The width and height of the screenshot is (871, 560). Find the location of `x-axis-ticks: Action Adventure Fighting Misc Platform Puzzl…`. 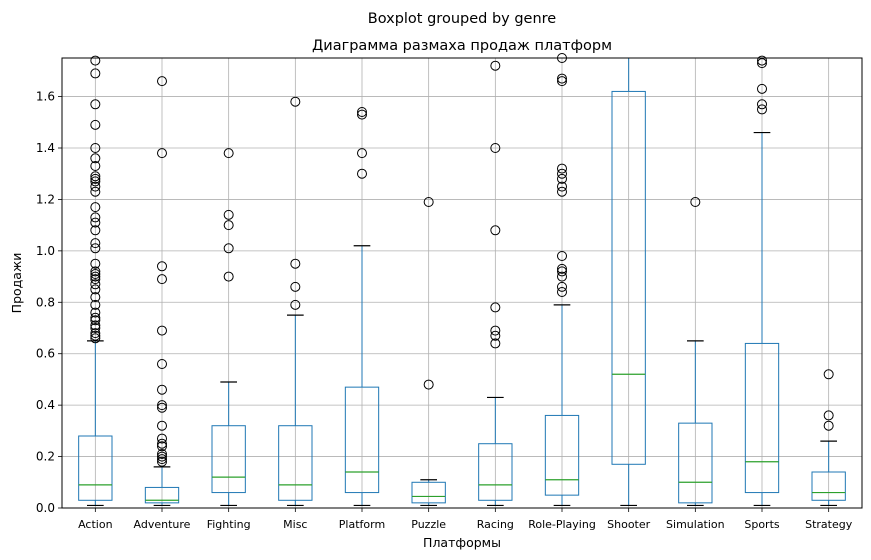

x-axis-ticks: Action Adventure Fighting Misc Platform Puzzl… is located at coordinates (465, 519).